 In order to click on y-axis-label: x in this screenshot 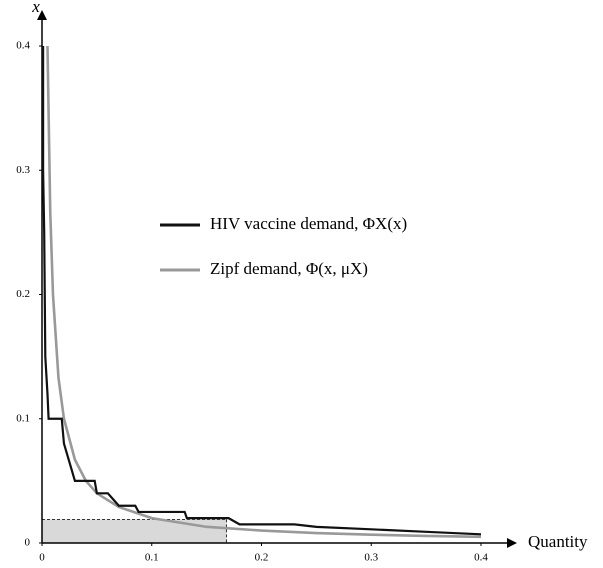, I will do `click(35, 8)`.